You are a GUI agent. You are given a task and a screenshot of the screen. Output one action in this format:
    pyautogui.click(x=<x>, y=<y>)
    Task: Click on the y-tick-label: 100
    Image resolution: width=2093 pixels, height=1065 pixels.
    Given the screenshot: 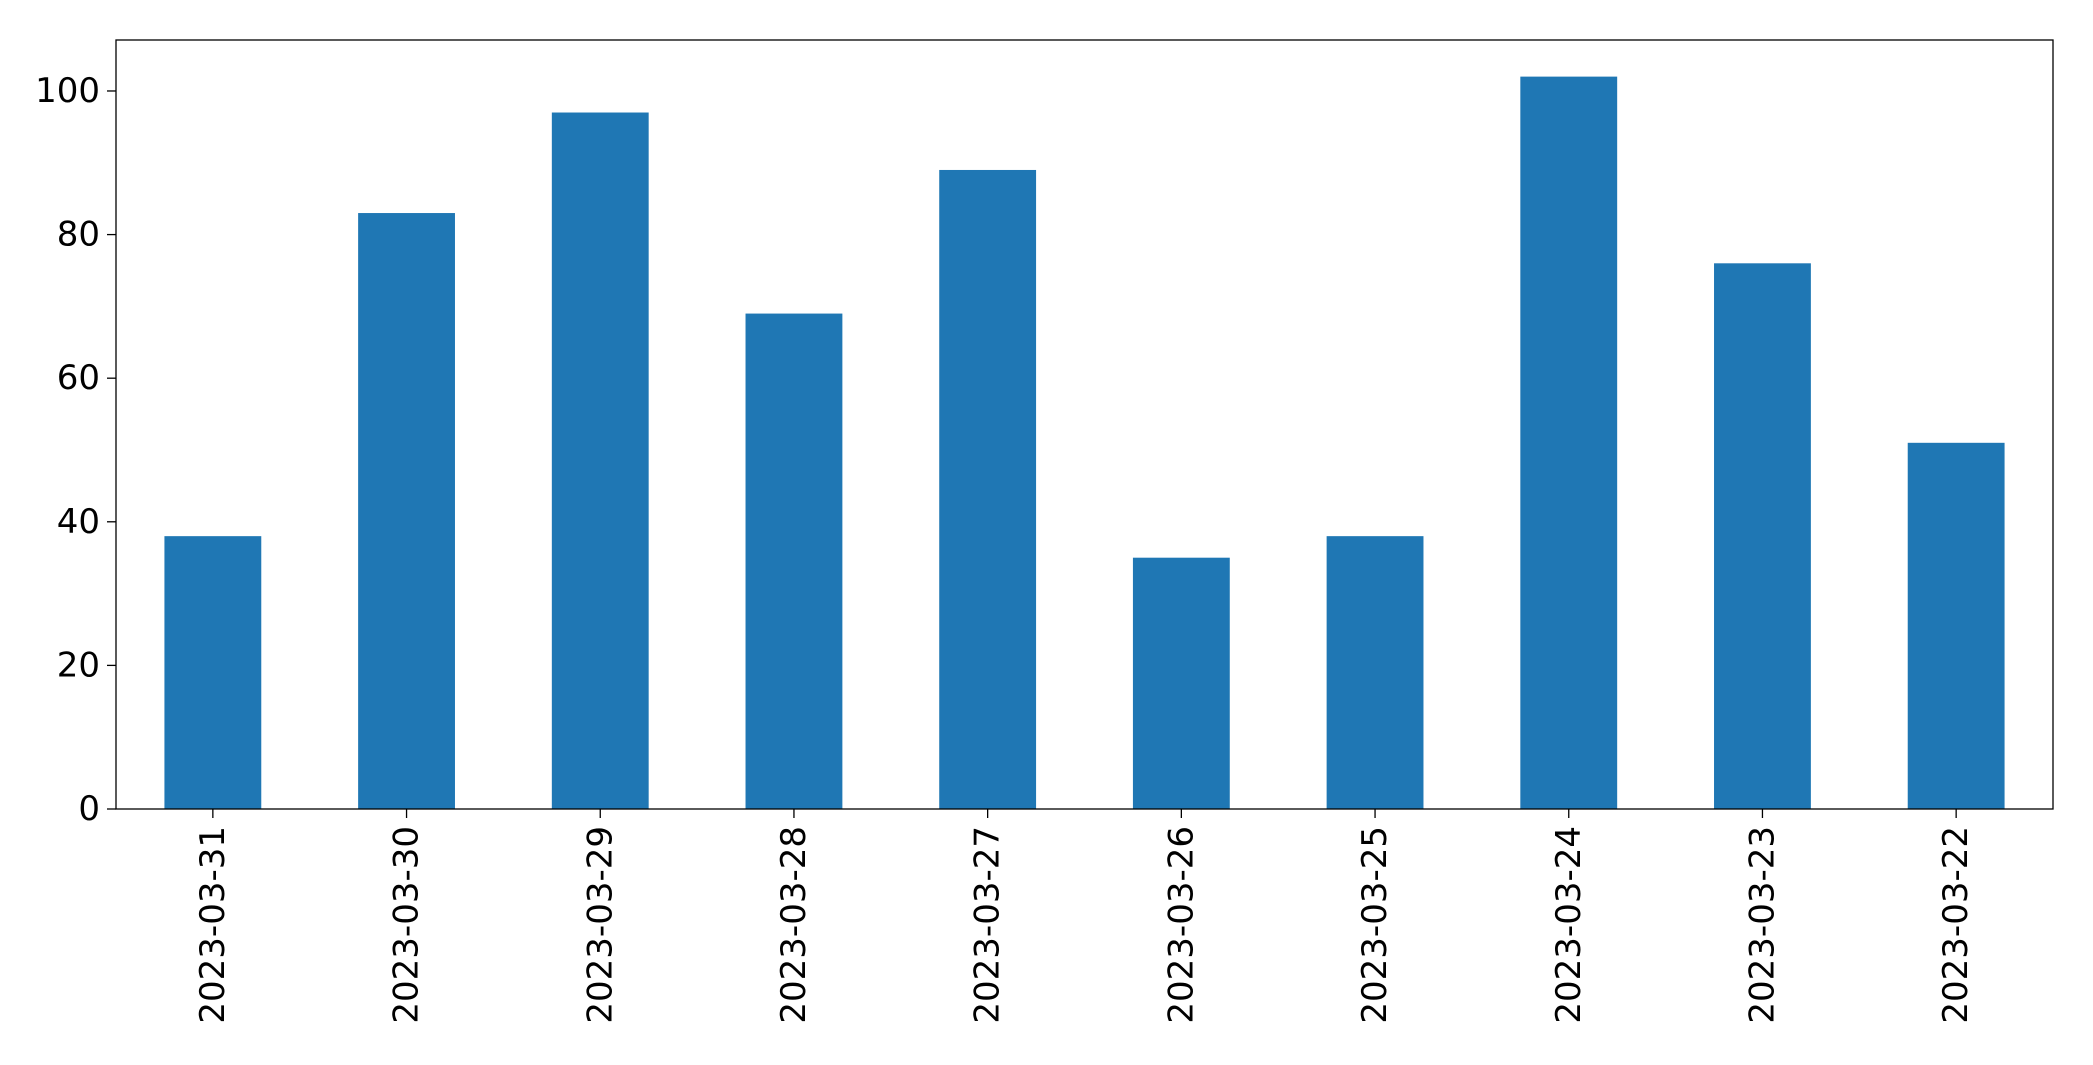 What is the action you would take?
    pyautogui.click(x=67, y=91)
    